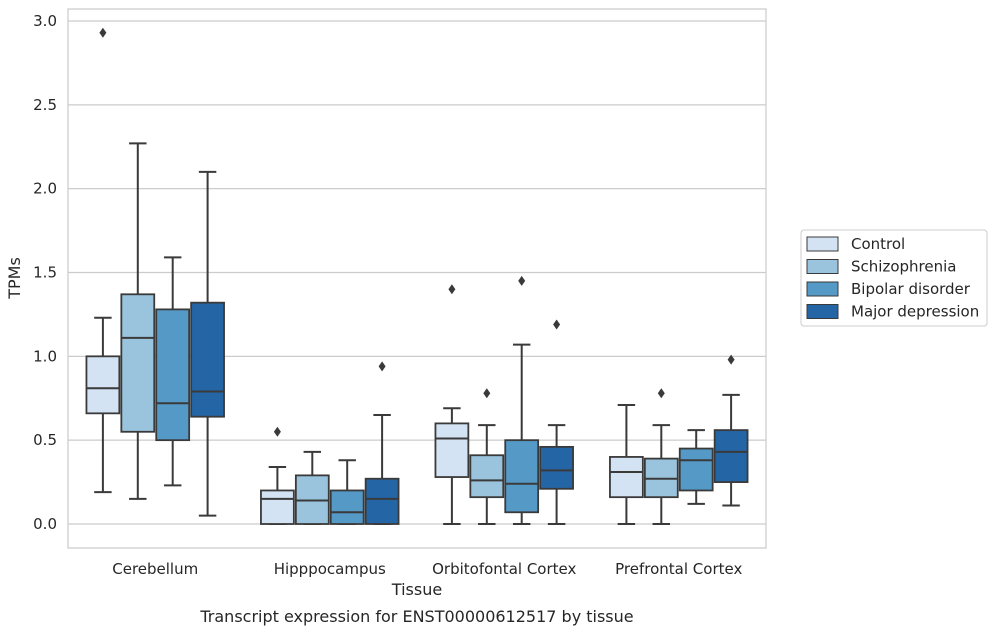 Image resolution: width=997 pixels, height=634 pixels. Describe the element at coordinates (14, 278) in the screenshot. I see `y-axis-label: TPMs` at that location.